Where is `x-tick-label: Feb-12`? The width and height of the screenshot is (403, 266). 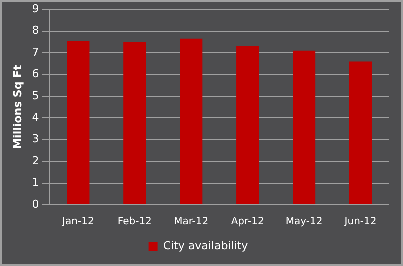
x-tick-label: Feb-12 is located at coordinates (135, 222).